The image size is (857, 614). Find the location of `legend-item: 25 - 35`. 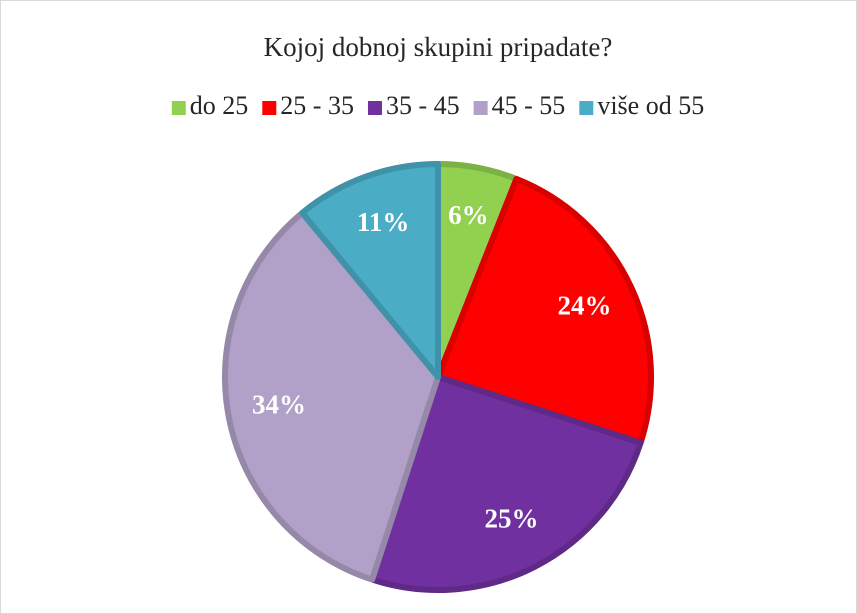

legend-item: 25 - 35 is located at coordinates (308, 105).